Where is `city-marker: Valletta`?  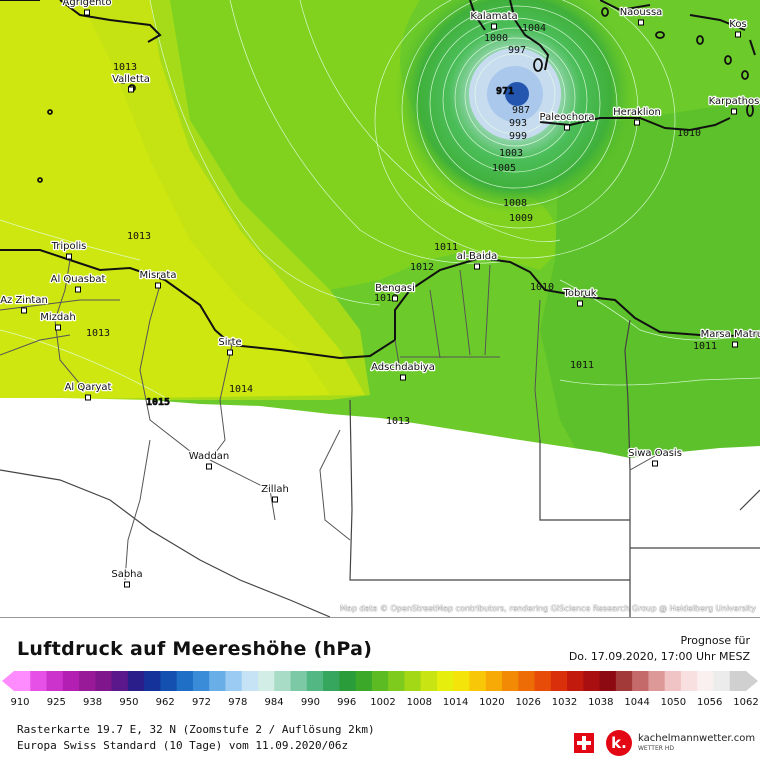
city-marker: Valletta is located at coordinates (131, 83).